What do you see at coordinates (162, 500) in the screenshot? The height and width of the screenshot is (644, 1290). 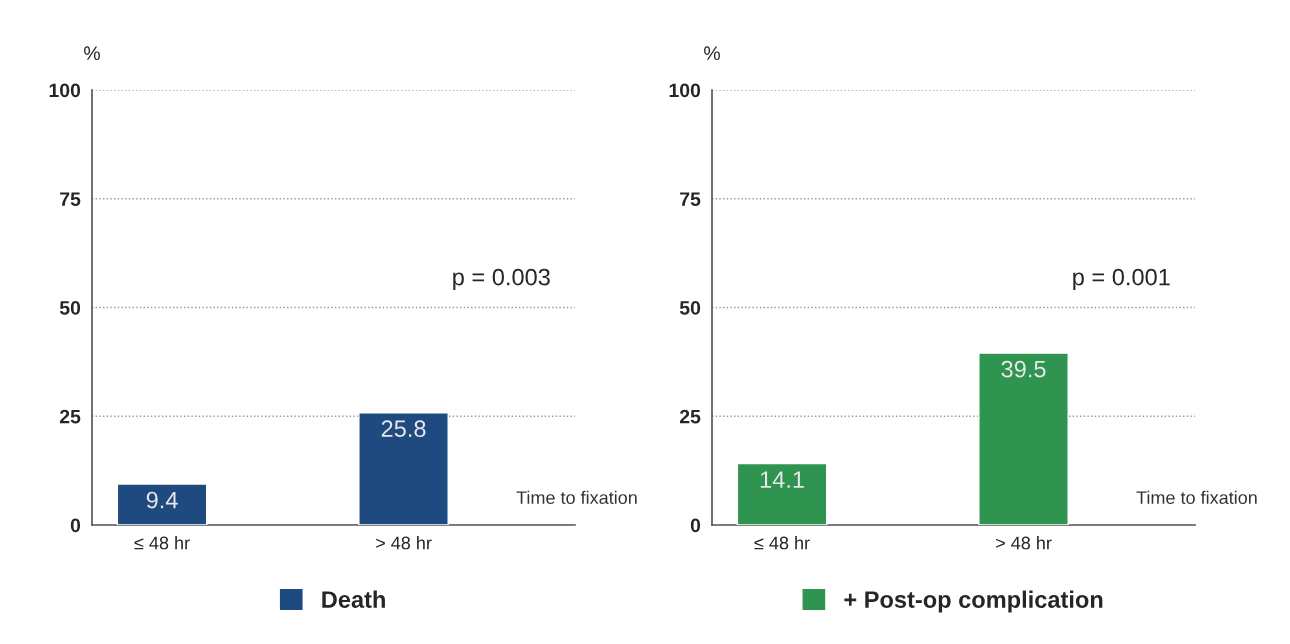 I see `data-label: 9.4` at bounding box center [162, 500].